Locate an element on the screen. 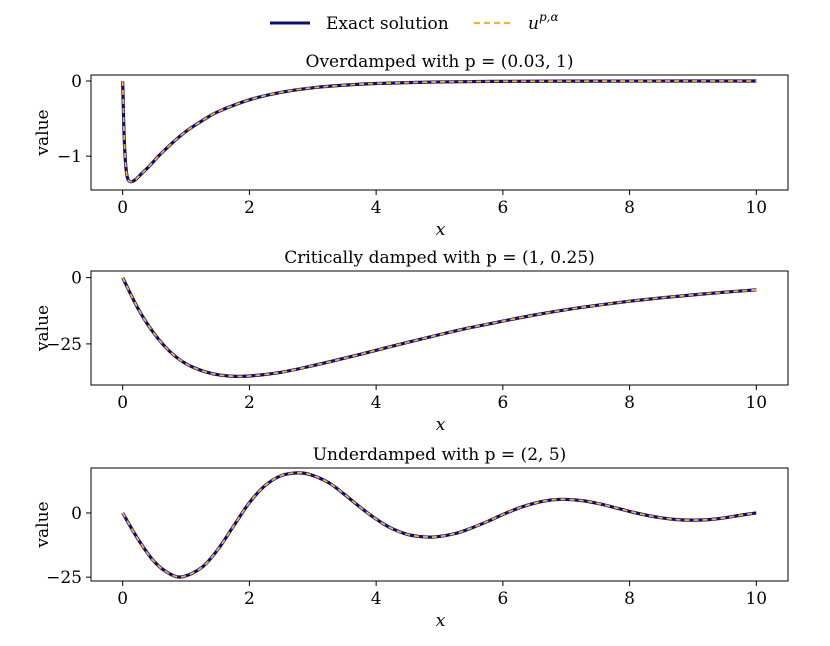 The width and height of the screenshot is (830, 646). axes-frame is located at coordinates (439, 524).